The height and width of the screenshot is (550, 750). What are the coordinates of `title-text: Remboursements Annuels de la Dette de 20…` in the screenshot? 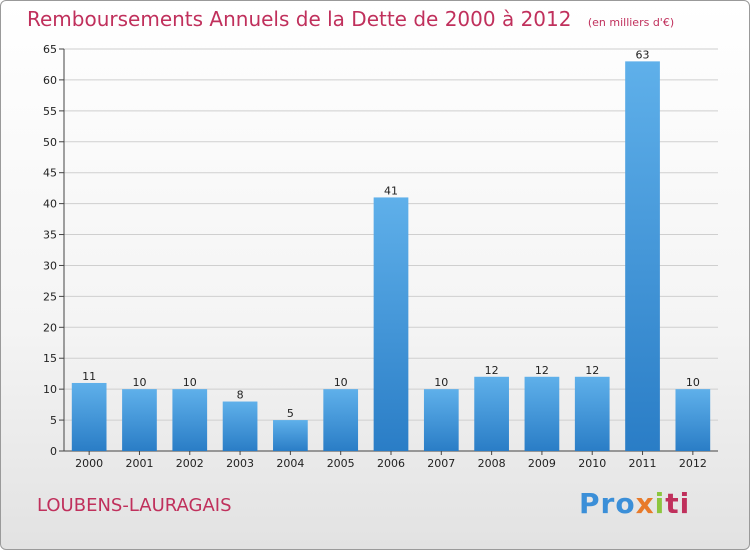 It's located at (299, 19).